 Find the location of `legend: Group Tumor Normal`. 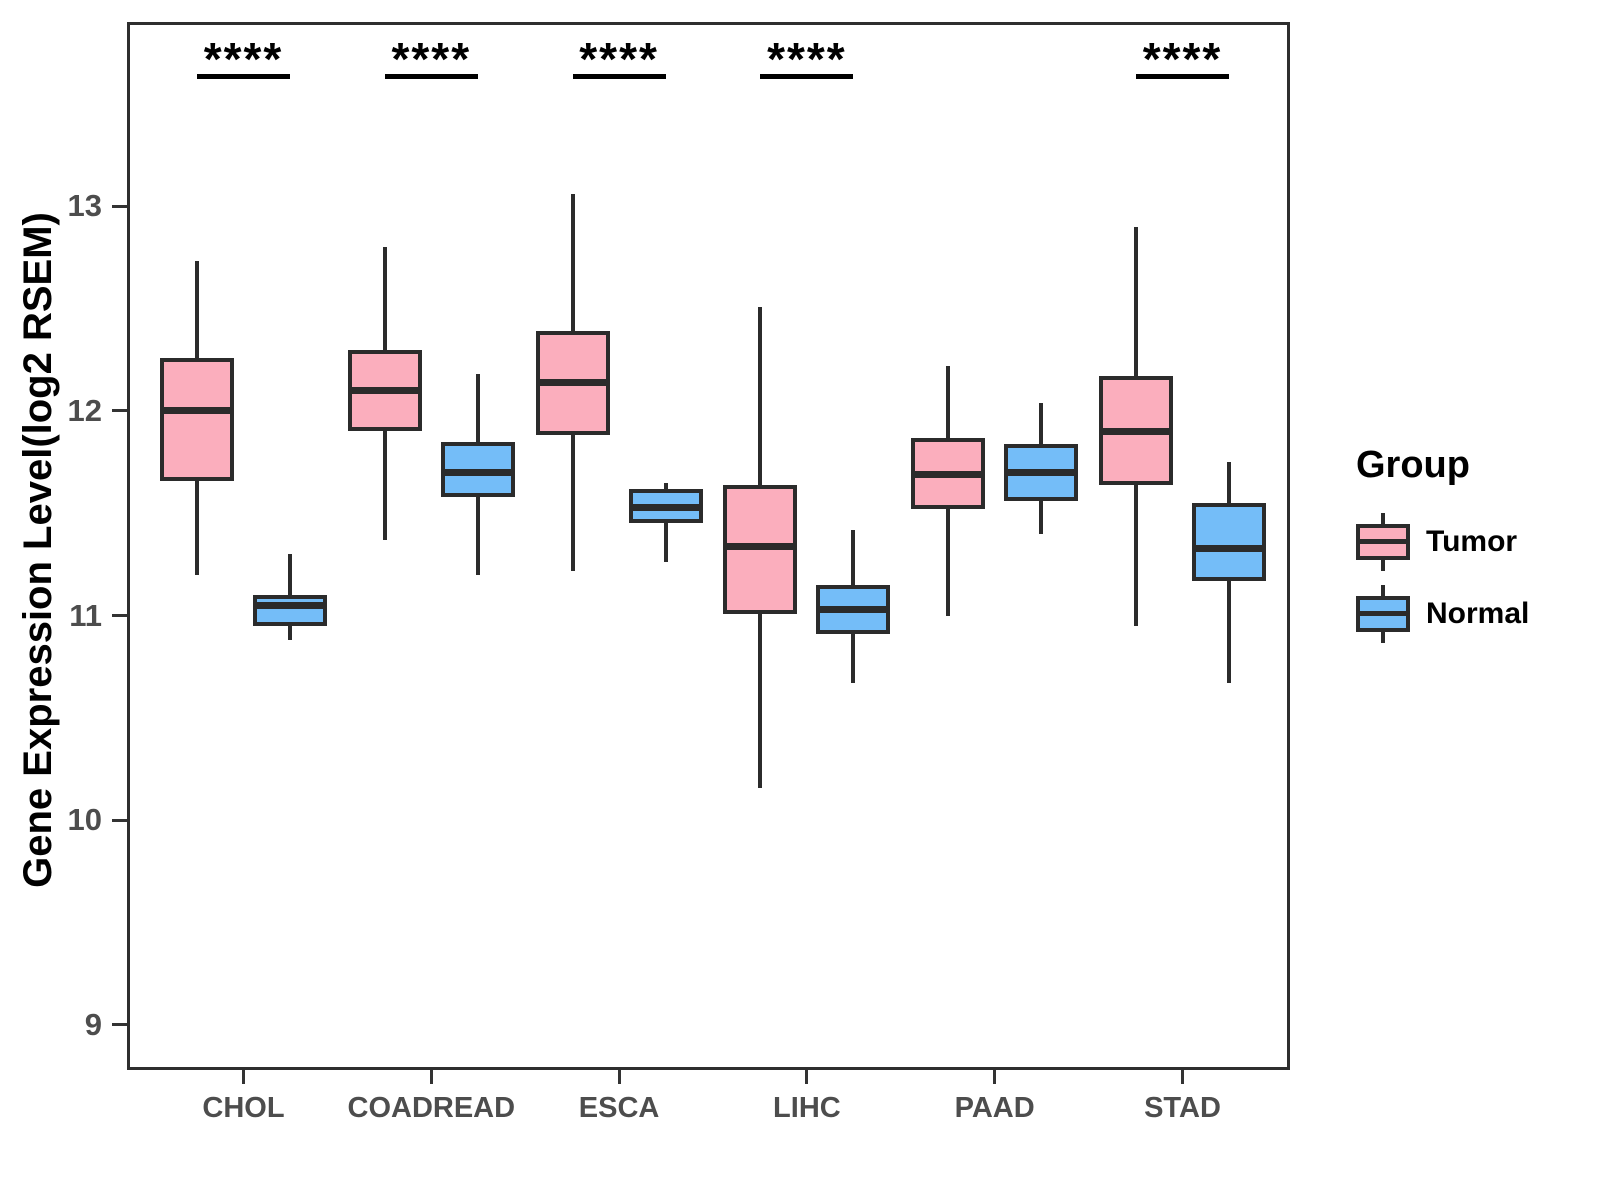

legend: Group Tumor Normal is located at coordinates (1469, 543).